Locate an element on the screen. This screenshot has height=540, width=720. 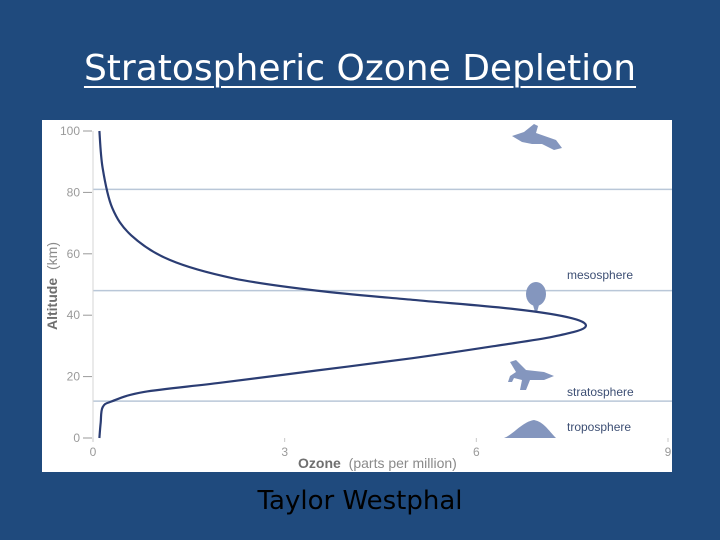
y-axis-unit: (km) is located at coordinates (52, 256).